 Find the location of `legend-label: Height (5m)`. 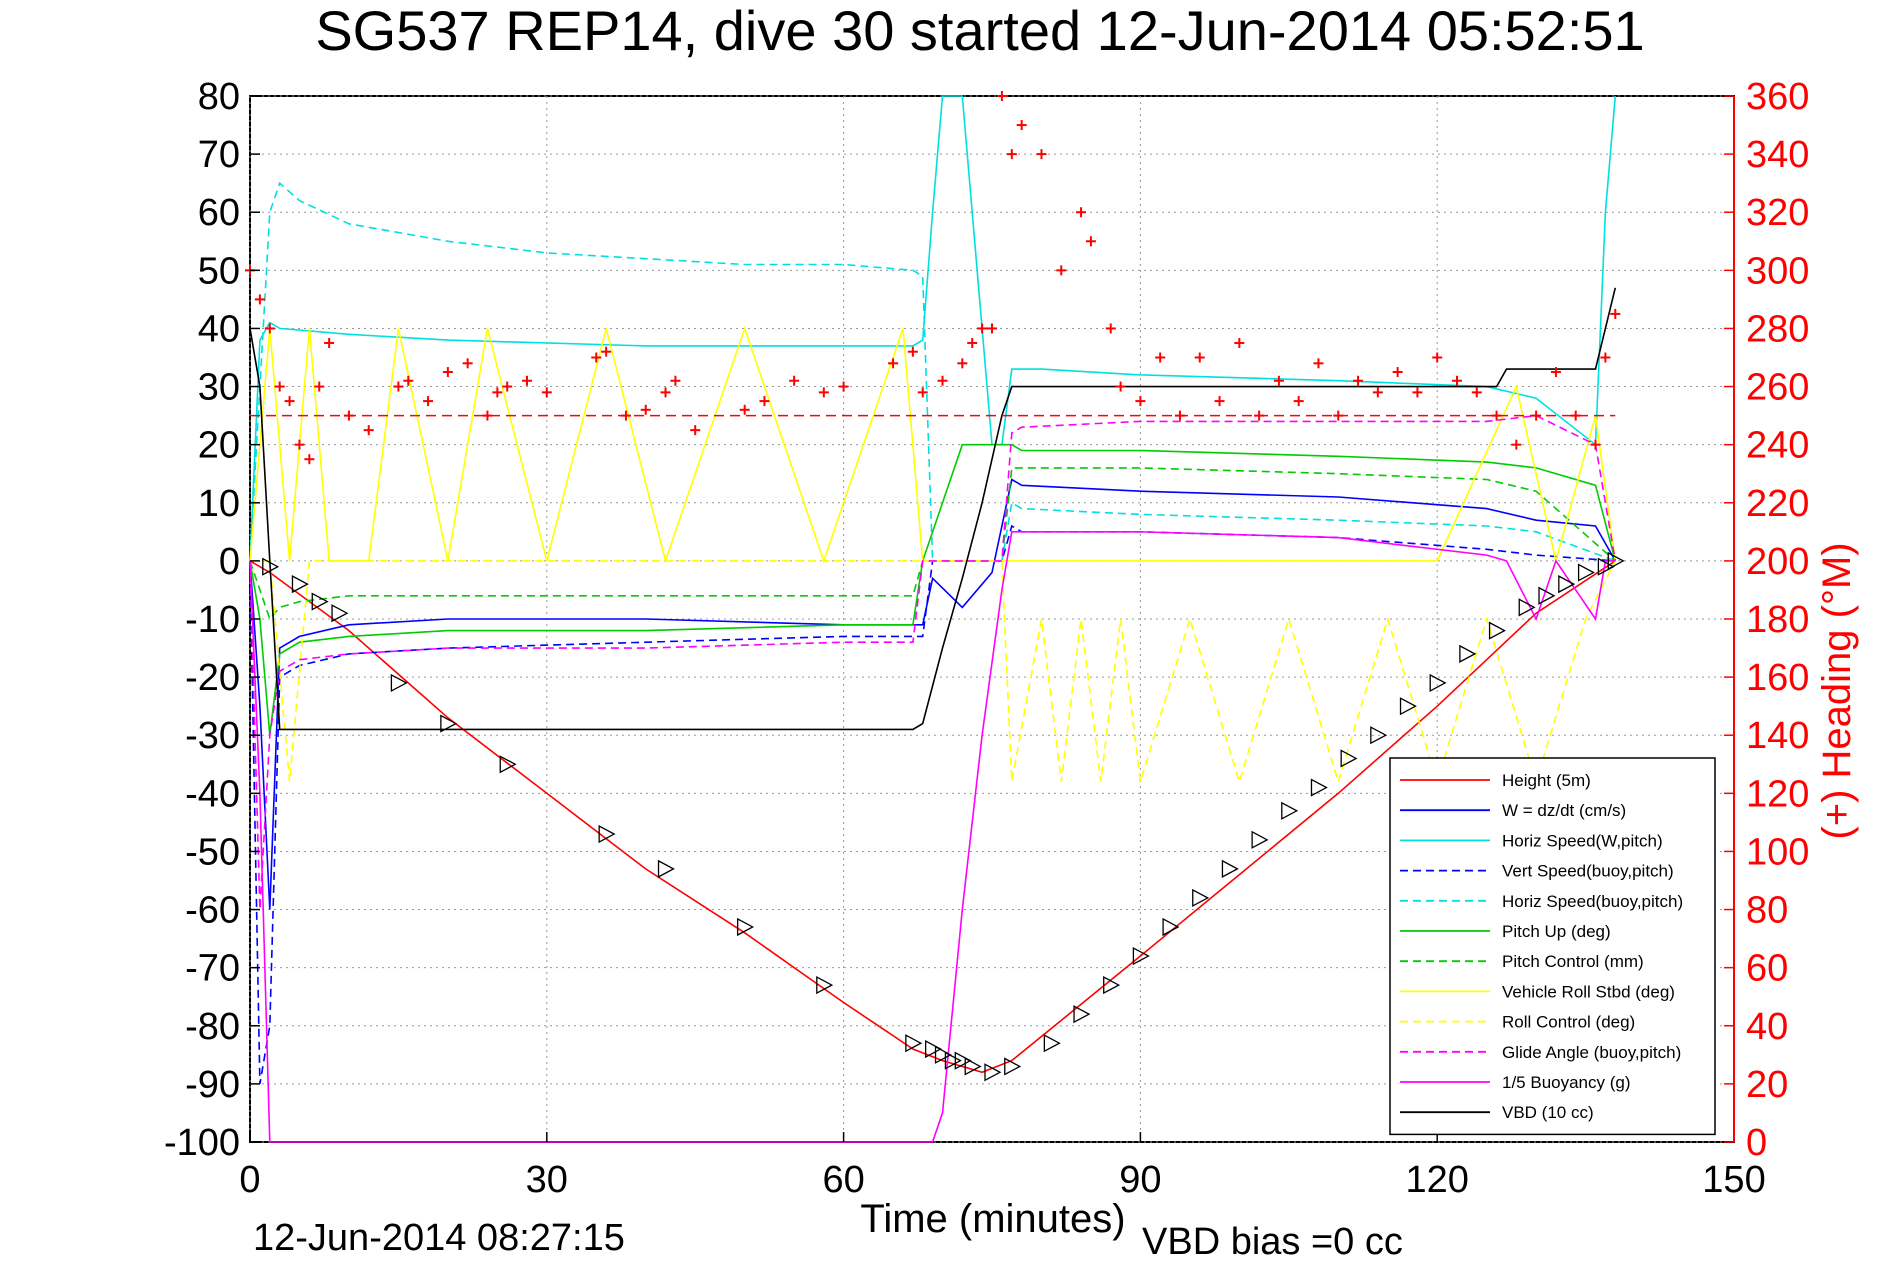

legend-label: Height (5m) is located at coordinates (1546, 780).